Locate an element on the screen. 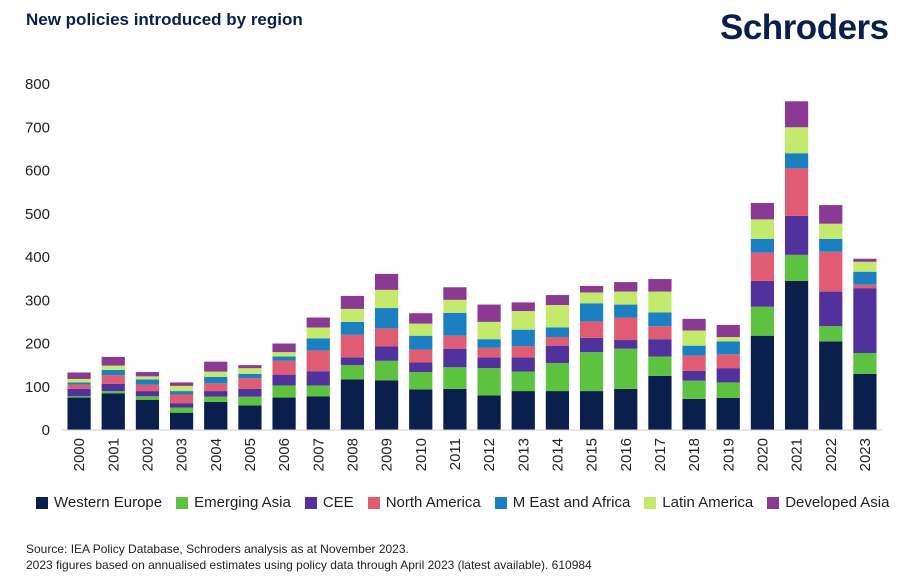 This screenshot has width=900, height=577. legend-label: North America is located at coordinates (433, 502).